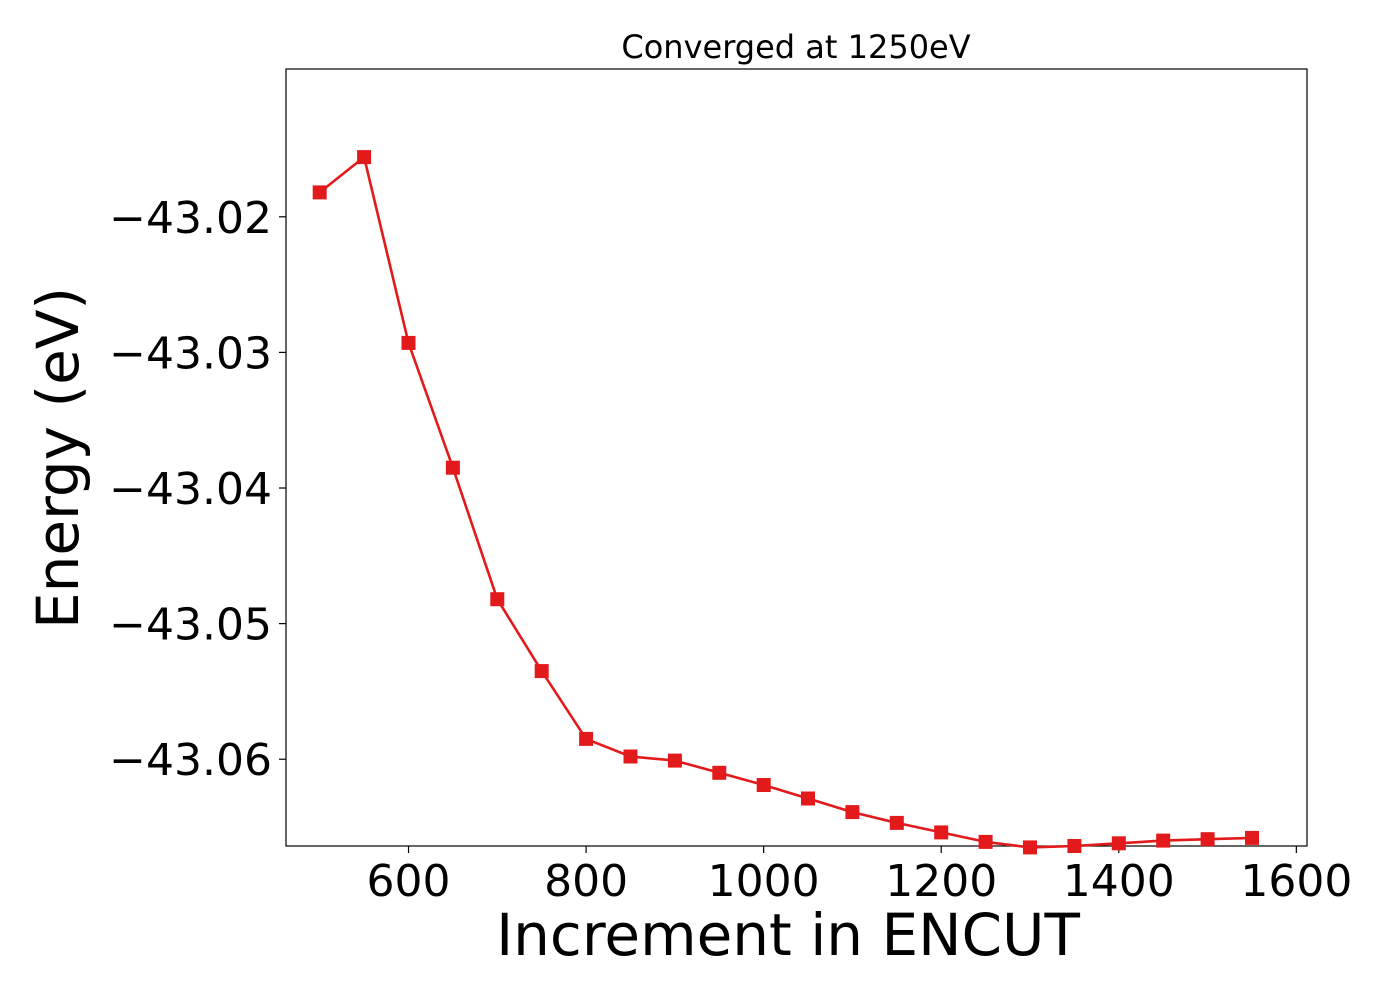 The image size is (1400, 1005). What do you see at coordinates (795, 47) in the screenshot?
I see `chart-title: Converged at 1250eV` at bounding box center [795, 47].